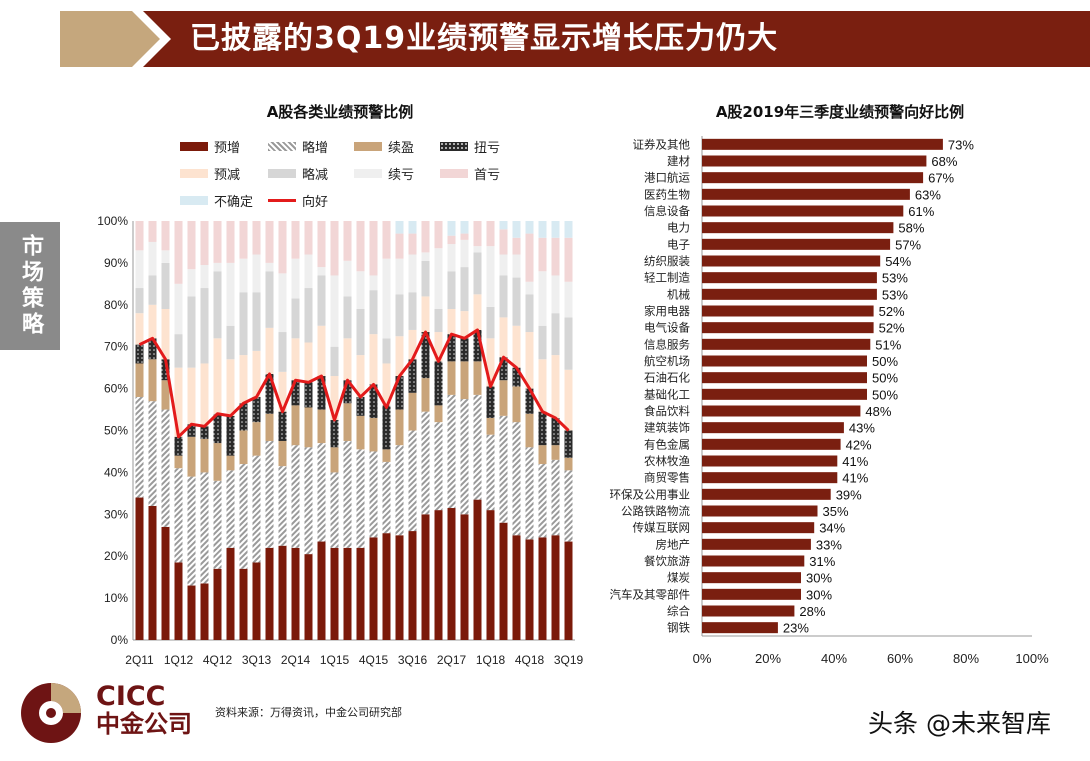 The height and width of the screenshot is (761, 1090). Describe the element at coordinates (401, 175) in the screenshot. I see `legend-label: 续亏` at that location.